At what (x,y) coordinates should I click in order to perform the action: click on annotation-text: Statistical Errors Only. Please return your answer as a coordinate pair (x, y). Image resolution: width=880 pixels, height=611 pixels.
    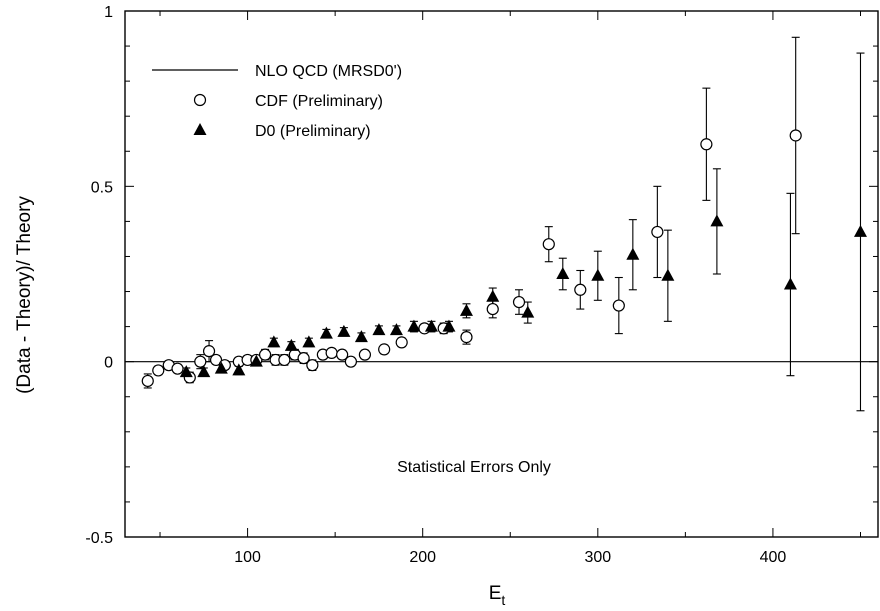
    Looking at the image, I should click on (474, 467).